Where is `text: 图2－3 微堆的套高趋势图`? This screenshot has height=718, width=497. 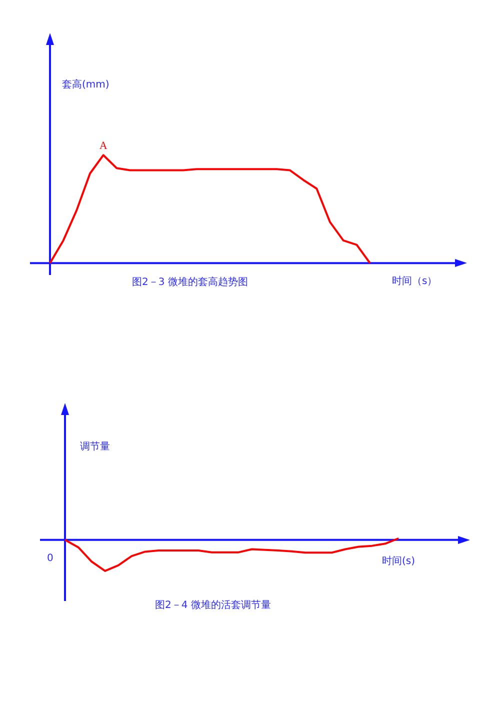 text: 图2－3 微堆的套高趋势图 is located at coordinates (190, 283).